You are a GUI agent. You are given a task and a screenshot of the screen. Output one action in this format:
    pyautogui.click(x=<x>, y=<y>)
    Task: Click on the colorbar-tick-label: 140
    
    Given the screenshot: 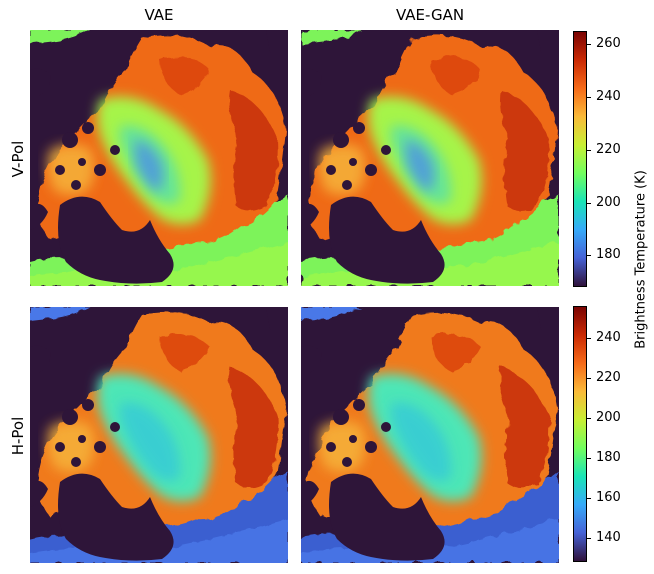 What is the action you would take?
    pyautogui.click(x=608, y=537)
    